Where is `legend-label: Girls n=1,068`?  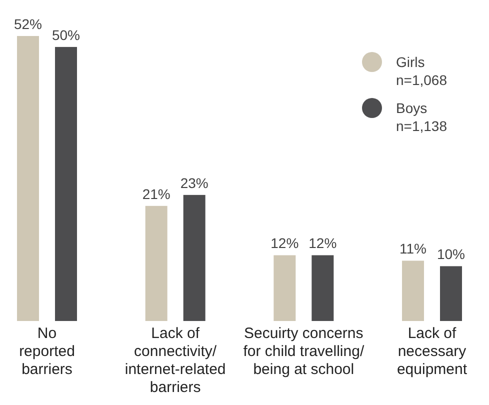 legend-label: Girls n=1,068 is located at coordinates (422, 71).